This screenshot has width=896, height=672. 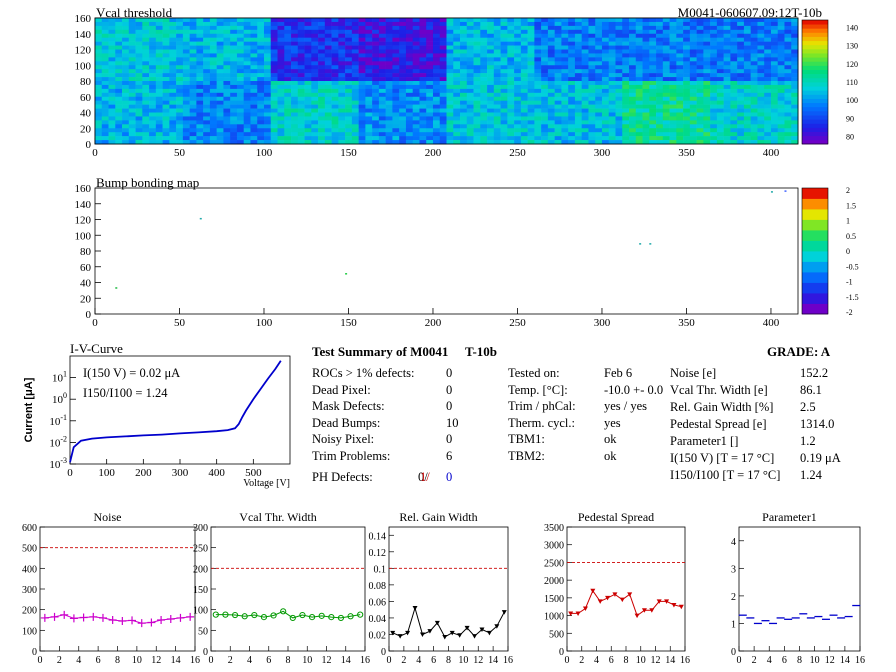 What do you see at coordinates (117, 589) in the screenshot?
I see `plot-noise-frame` at bounding box center [117, 589].